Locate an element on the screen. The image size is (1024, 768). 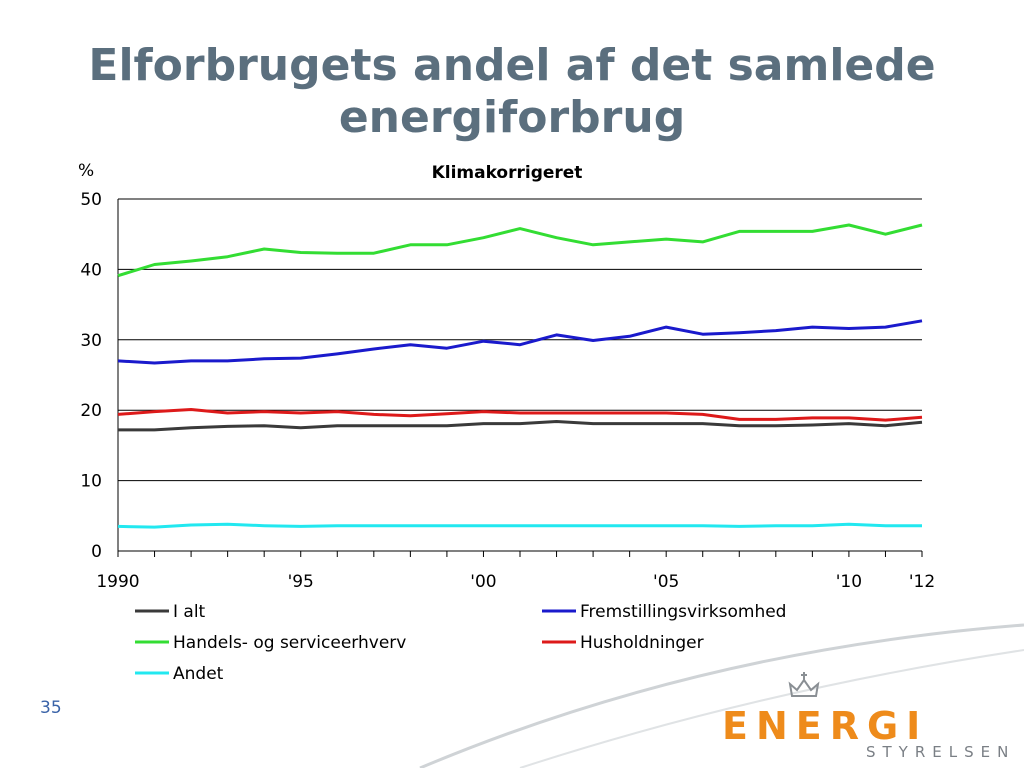
page-number: 35 is located at coordinates (51, 708).